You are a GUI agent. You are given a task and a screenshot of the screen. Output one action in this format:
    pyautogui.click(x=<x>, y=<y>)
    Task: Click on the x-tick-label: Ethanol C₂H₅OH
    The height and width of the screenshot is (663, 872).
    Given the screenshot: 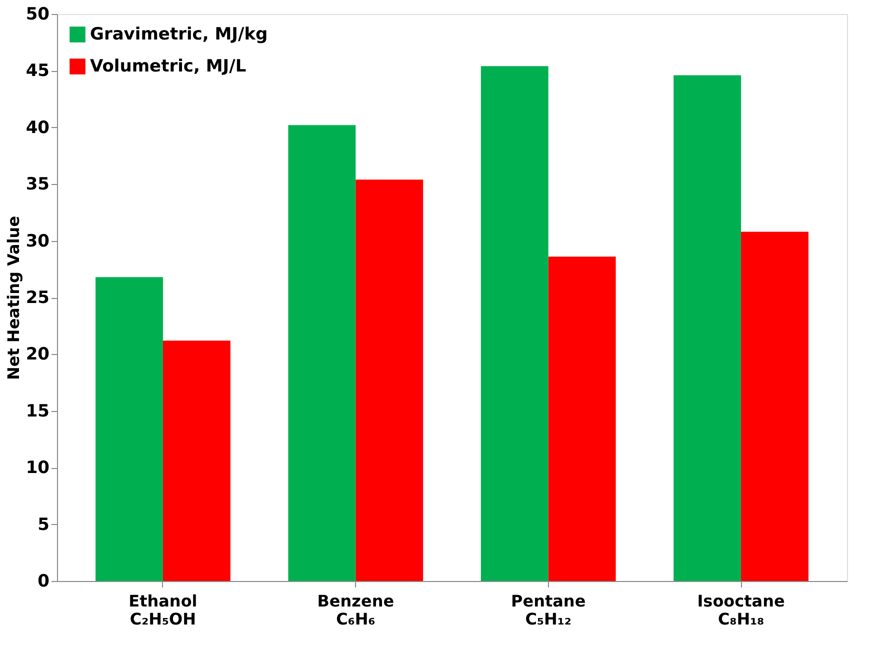 What is the action you would take?
    pyautogui.click(x=163, y=610)
    